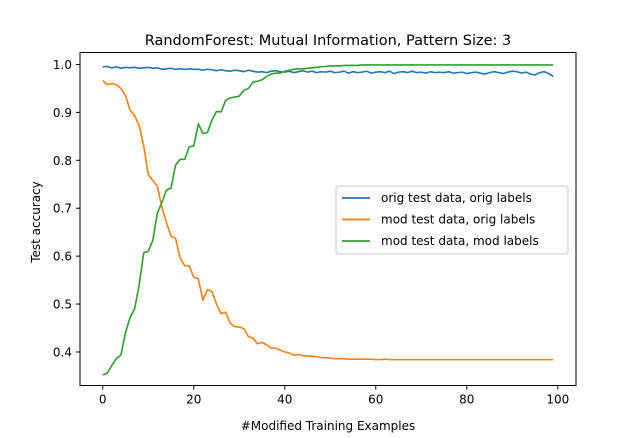  I want to click on y-tick-label: 0.7, so click(62, 209).